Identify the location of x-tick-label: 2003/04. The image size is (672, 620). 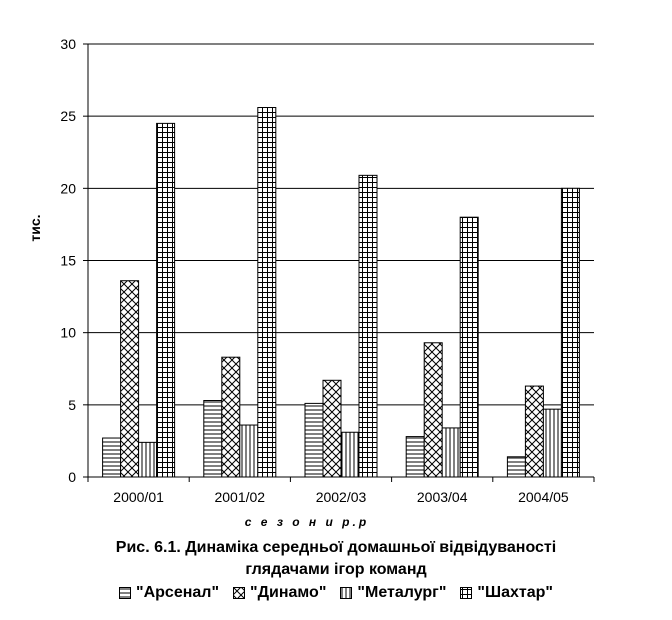
(442, 497).